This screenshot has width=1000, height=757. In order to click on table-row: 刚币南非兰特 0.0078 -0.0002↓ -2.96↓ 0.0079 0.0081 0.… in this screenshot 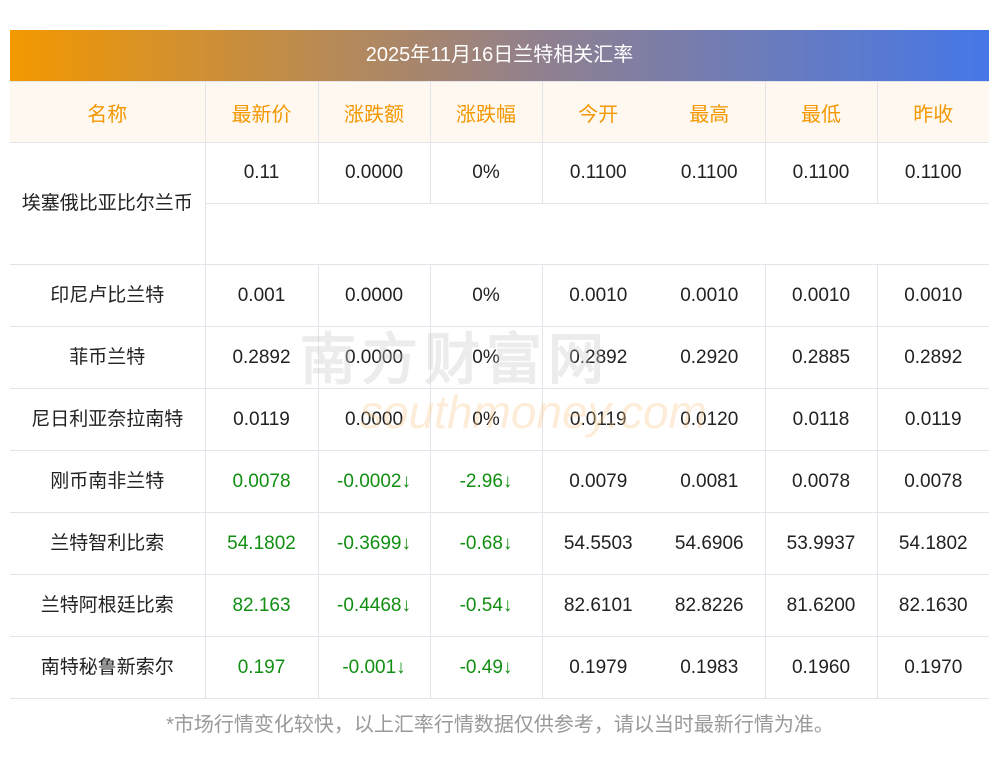, I will do `click(499, 481)`.